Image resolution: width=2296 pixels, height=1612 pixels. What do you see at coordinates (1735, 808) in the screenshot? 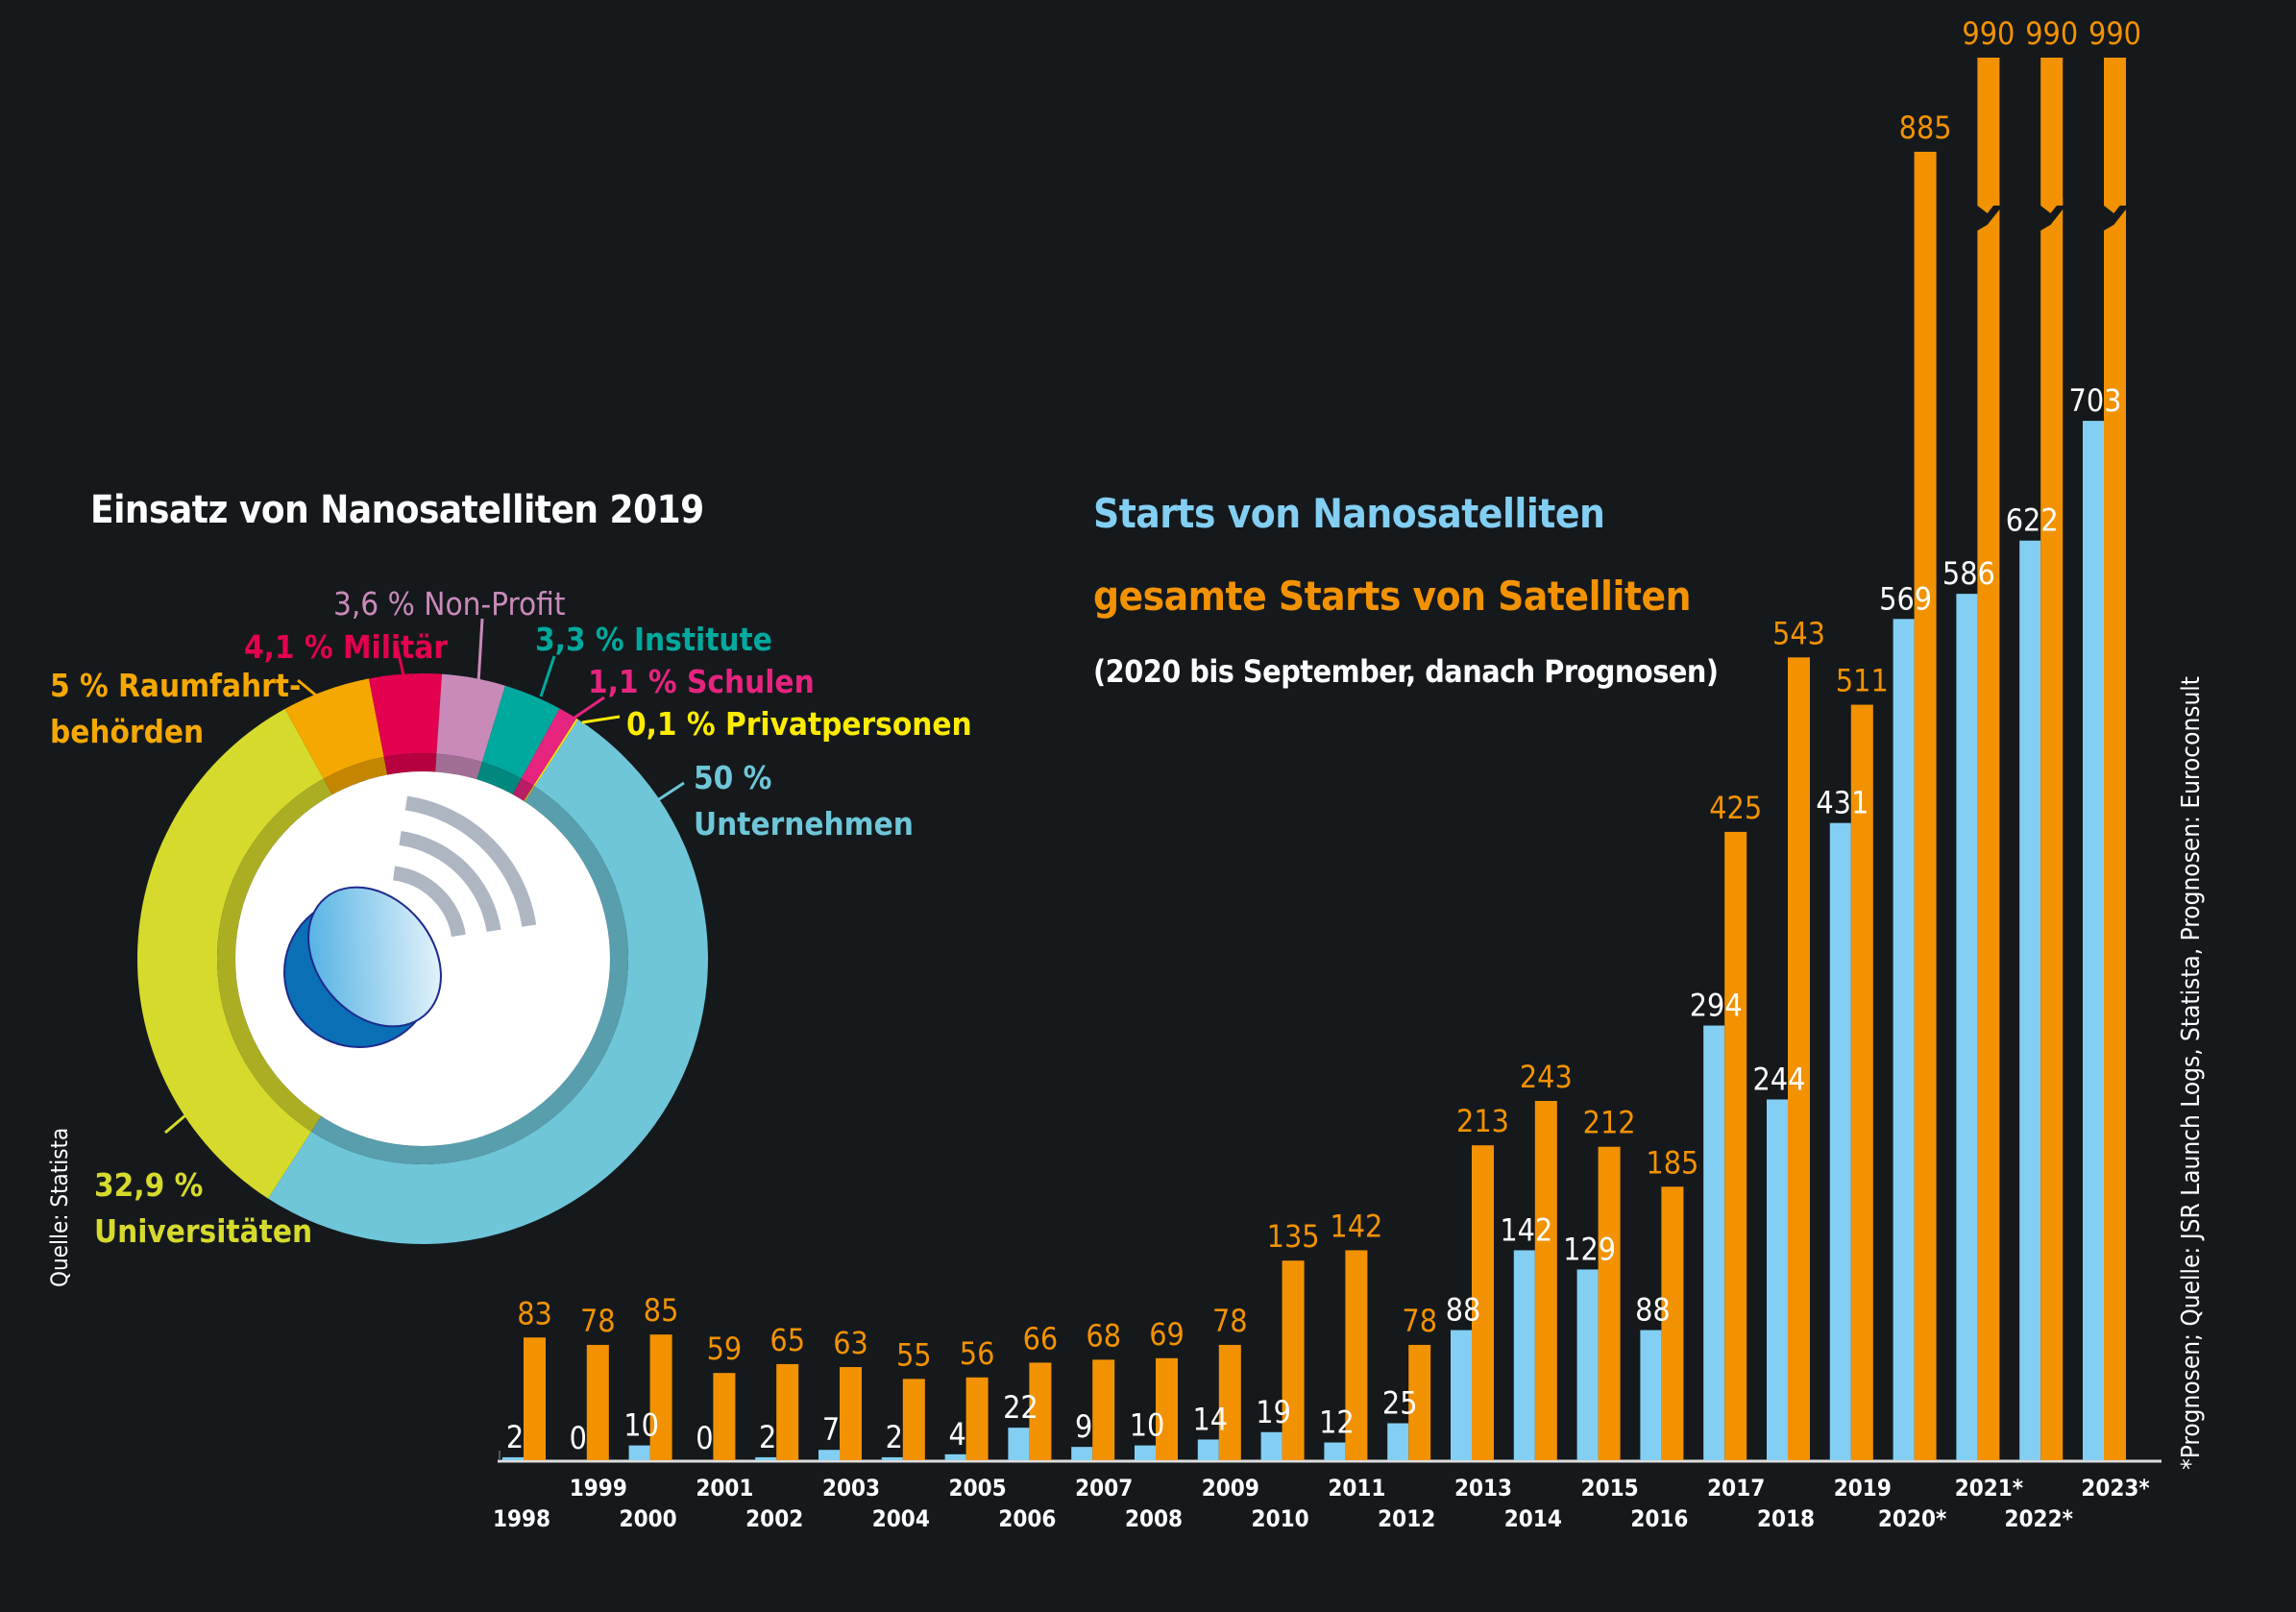
I see `value-label-total: 425` at bounding box center [1735, 808].